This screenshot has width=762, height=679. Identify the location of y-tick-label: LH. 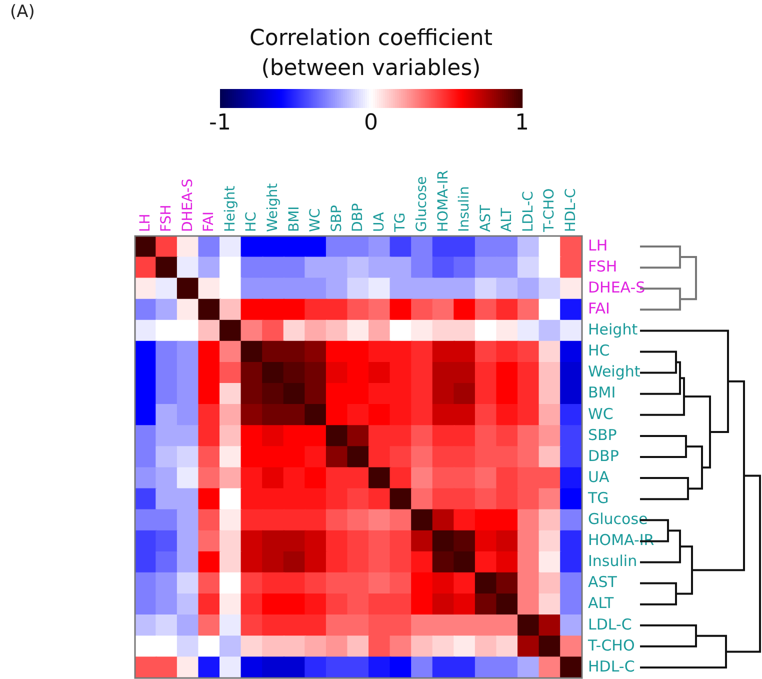
(598, 245).